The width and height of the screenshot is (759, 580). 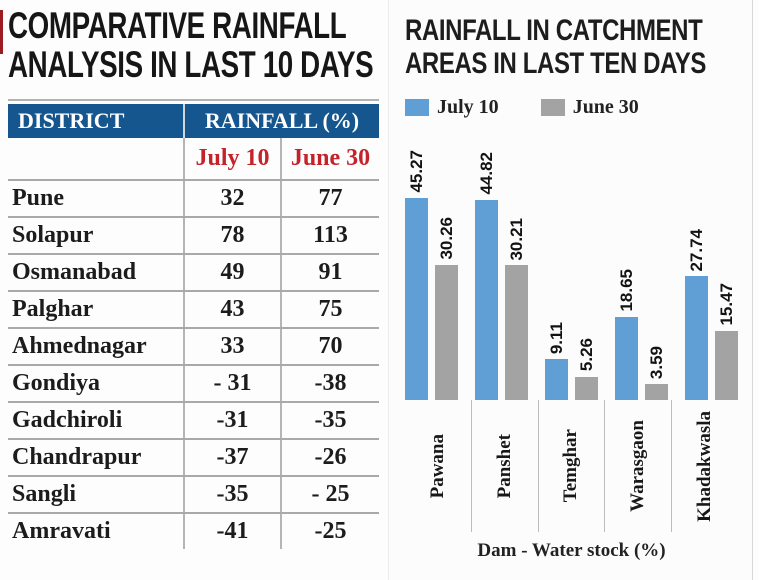 I want to click on legend-label: July 10, so click(x=468, y=107).